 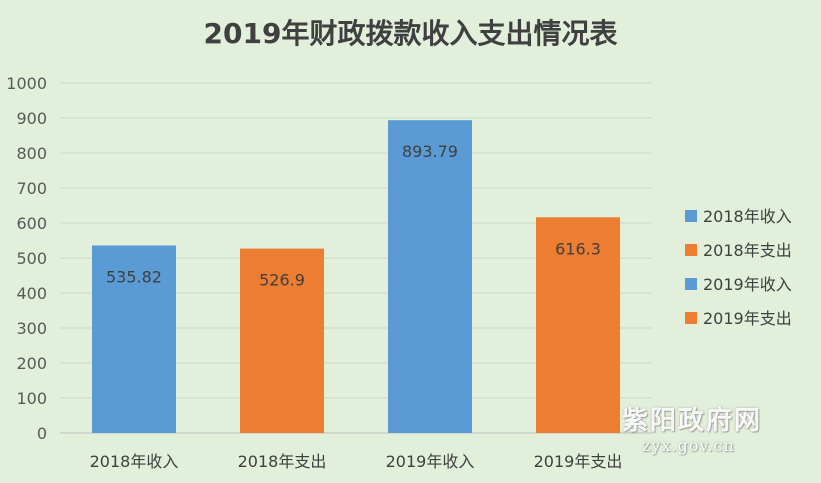 I want to click on y-tick-label: 900, so click(x=31, y=118).